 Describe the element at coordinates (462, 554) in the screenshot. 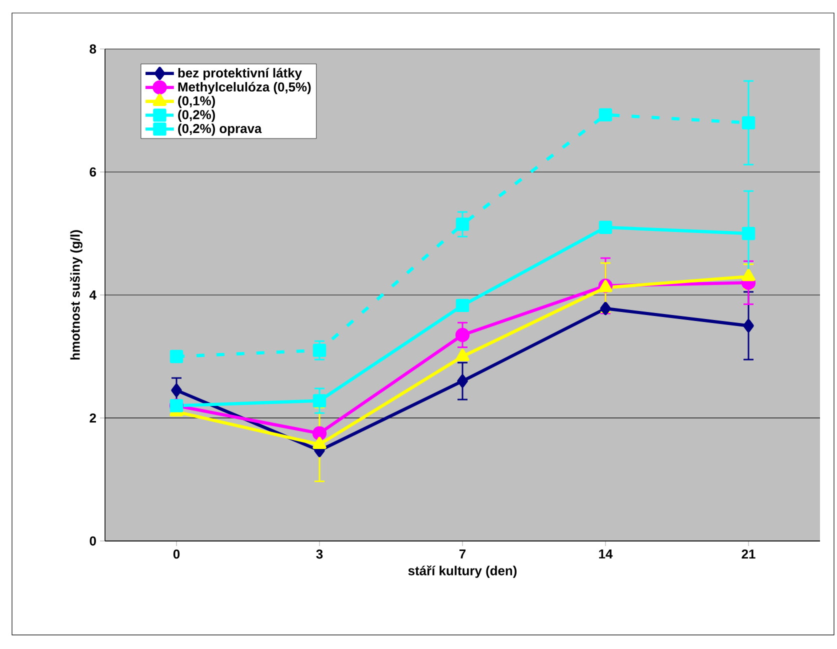

I see `x-tick-label: 7` at that location.